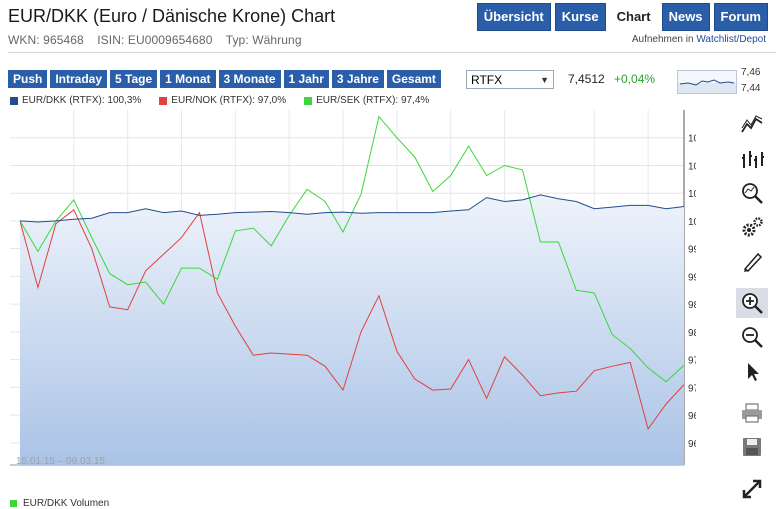  What do you see at coordinates (692, 166) in the screenshot?
I see `y-tick-label: 101%` at bounding box center [692, 166].